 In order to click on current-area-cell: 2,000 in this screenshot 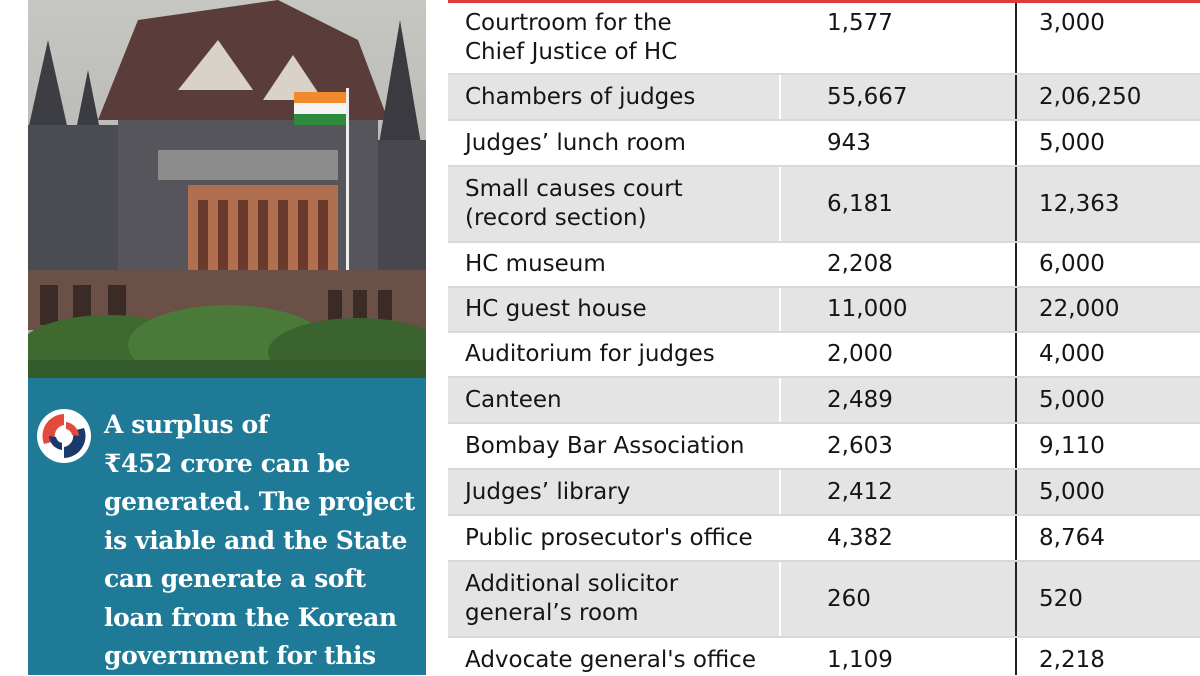, I will do `click(897, 355)`.